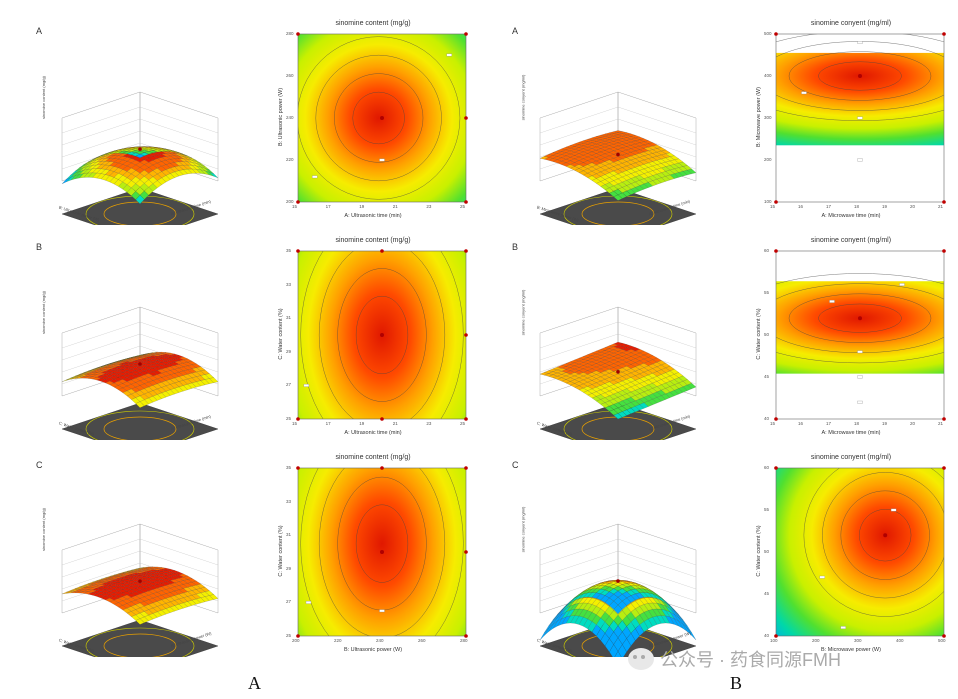 Image resolution: width=958 pixels, height=699 pixels. What do you see at coordinates (641, 659) in the screenshot?
I see `wechat-icon` at bounding box center [641, 659].